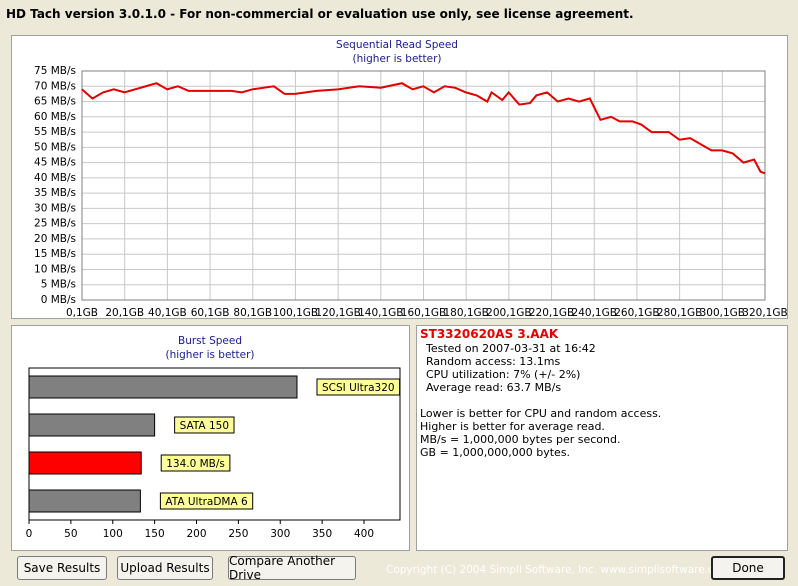 The image size is (798, 586). Describe the element at coordinates (679, 313) in the screenshot. I see `x-tick-label: 280,1GB` at that location.